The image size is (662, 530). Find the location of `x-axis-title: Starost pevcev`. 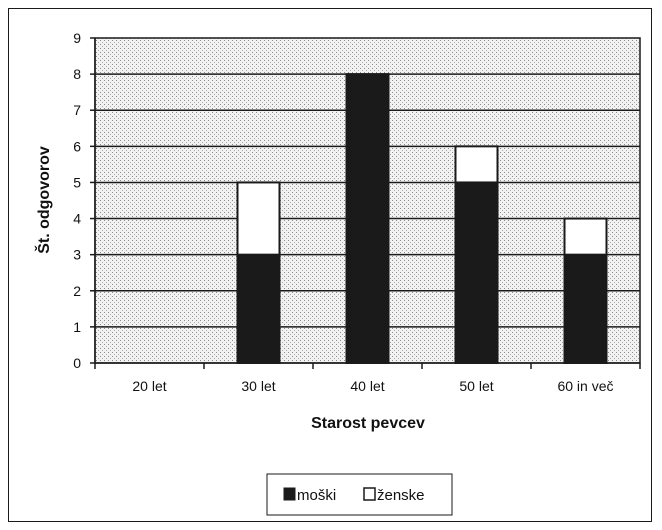

x-axis-title: Starost pevcev is located at coordinates (368, 423).